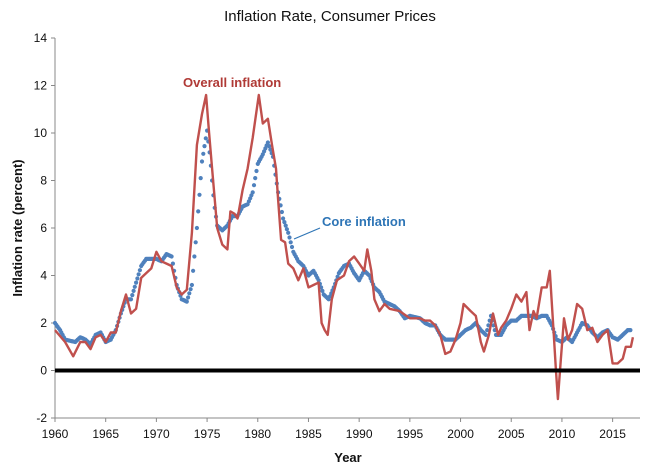  What do you see at coordinates (43, 323) in the screenshot?
I see `y-tick-label: 2` at bounding box center [43, 323].